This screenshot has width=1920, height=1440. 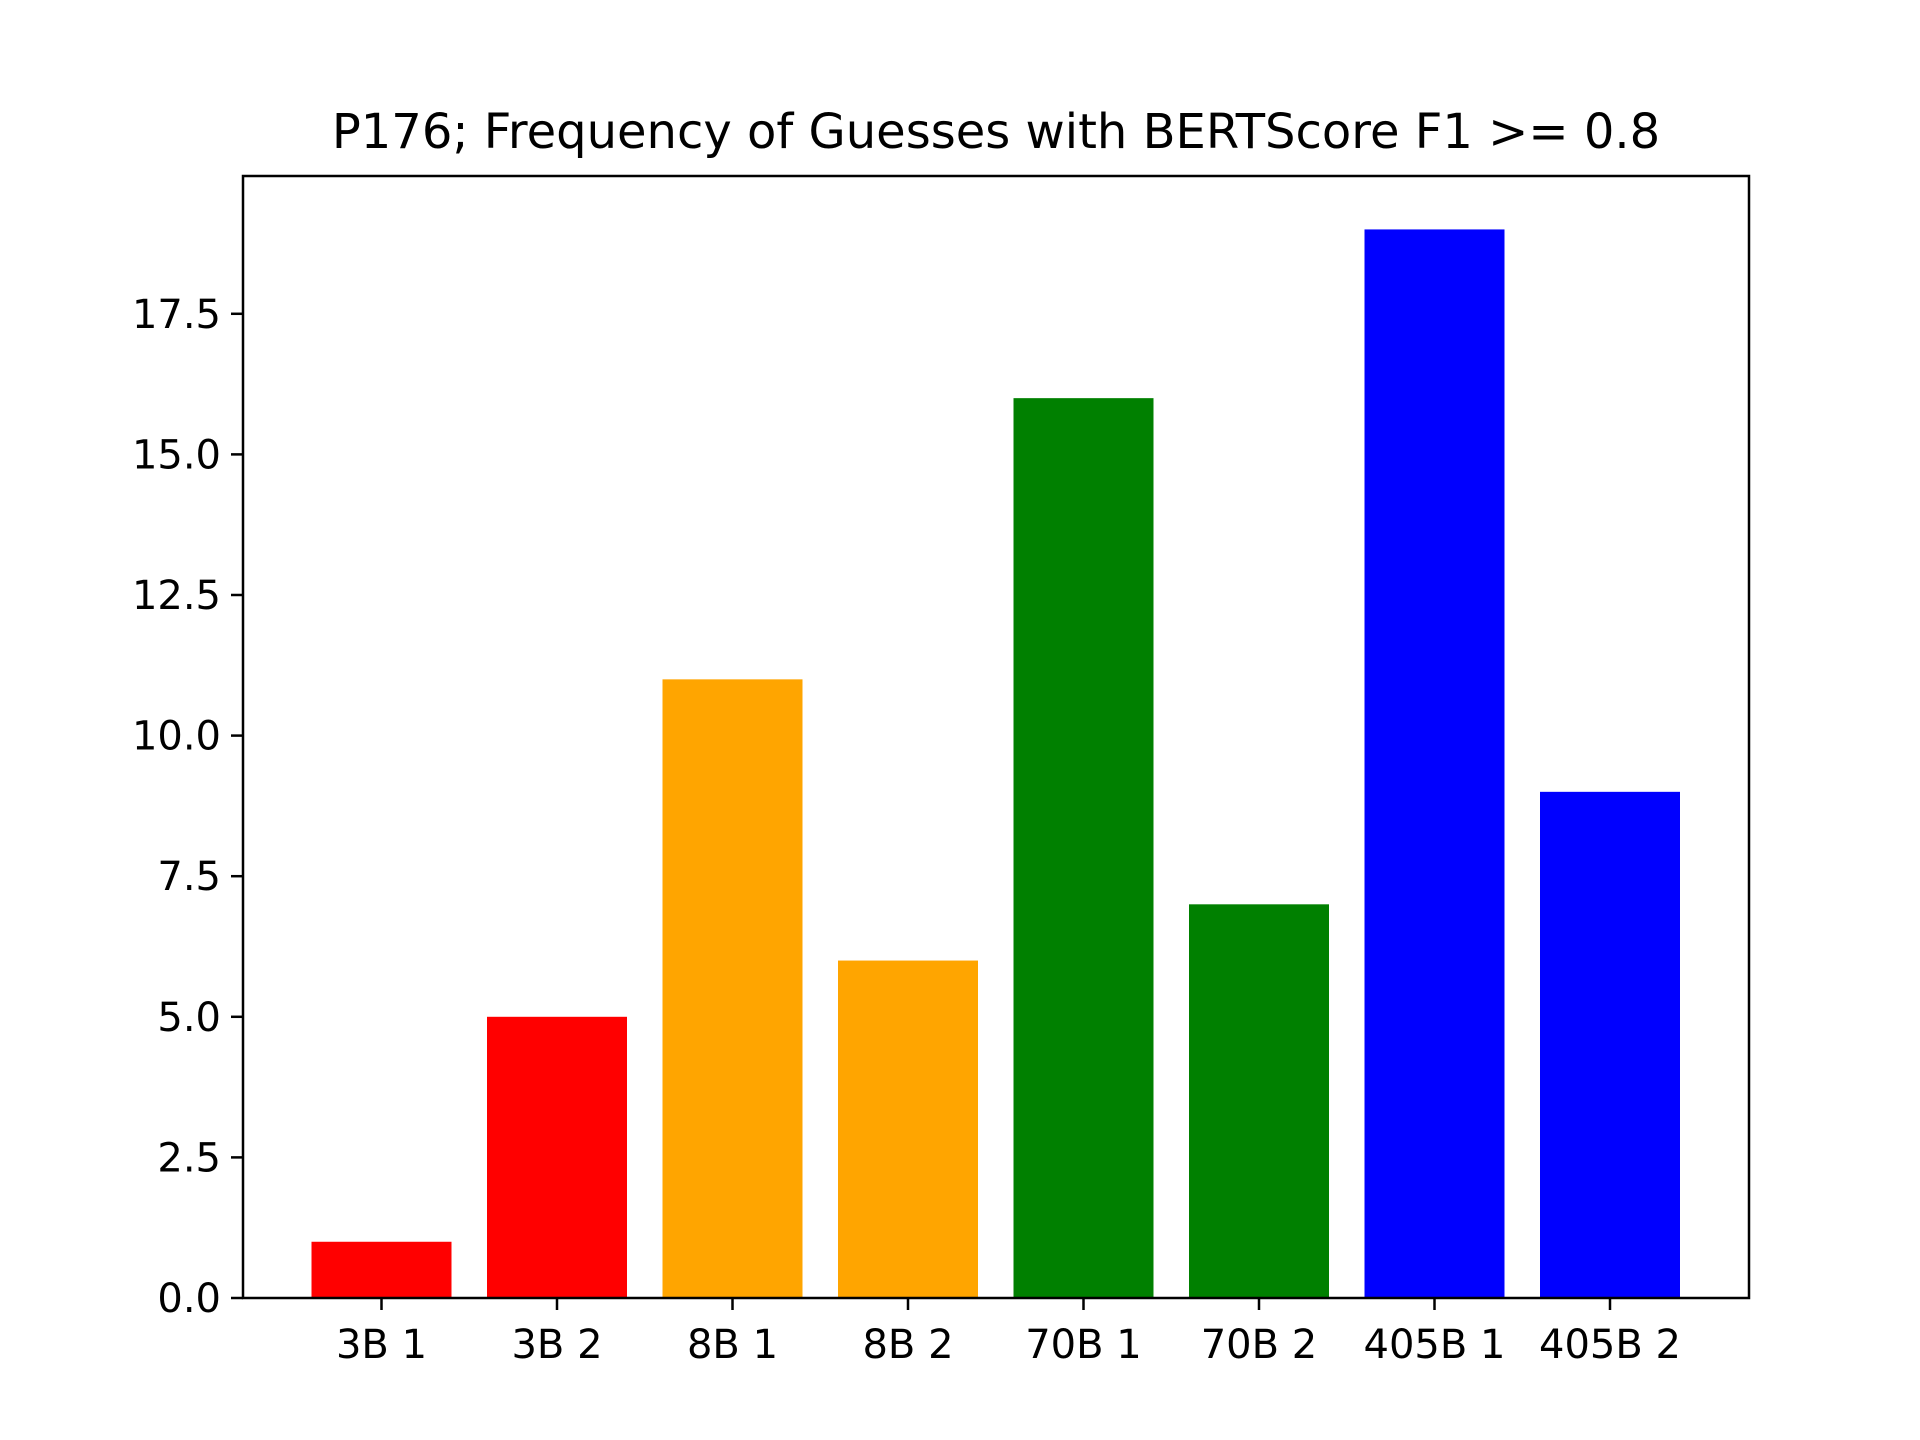 What do you see at coordinates (176, 596) in the screenshot?
I see `y-tick-label: 12.5` at bounding box center [176, 596].